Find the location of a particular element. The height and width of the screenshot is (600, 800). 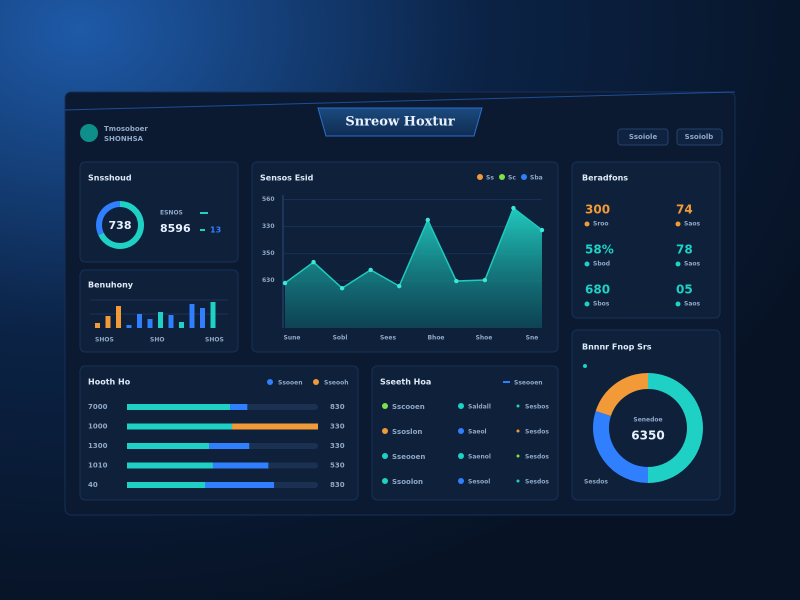

panel-title: Benuhony is located at coordinates (111, 285).